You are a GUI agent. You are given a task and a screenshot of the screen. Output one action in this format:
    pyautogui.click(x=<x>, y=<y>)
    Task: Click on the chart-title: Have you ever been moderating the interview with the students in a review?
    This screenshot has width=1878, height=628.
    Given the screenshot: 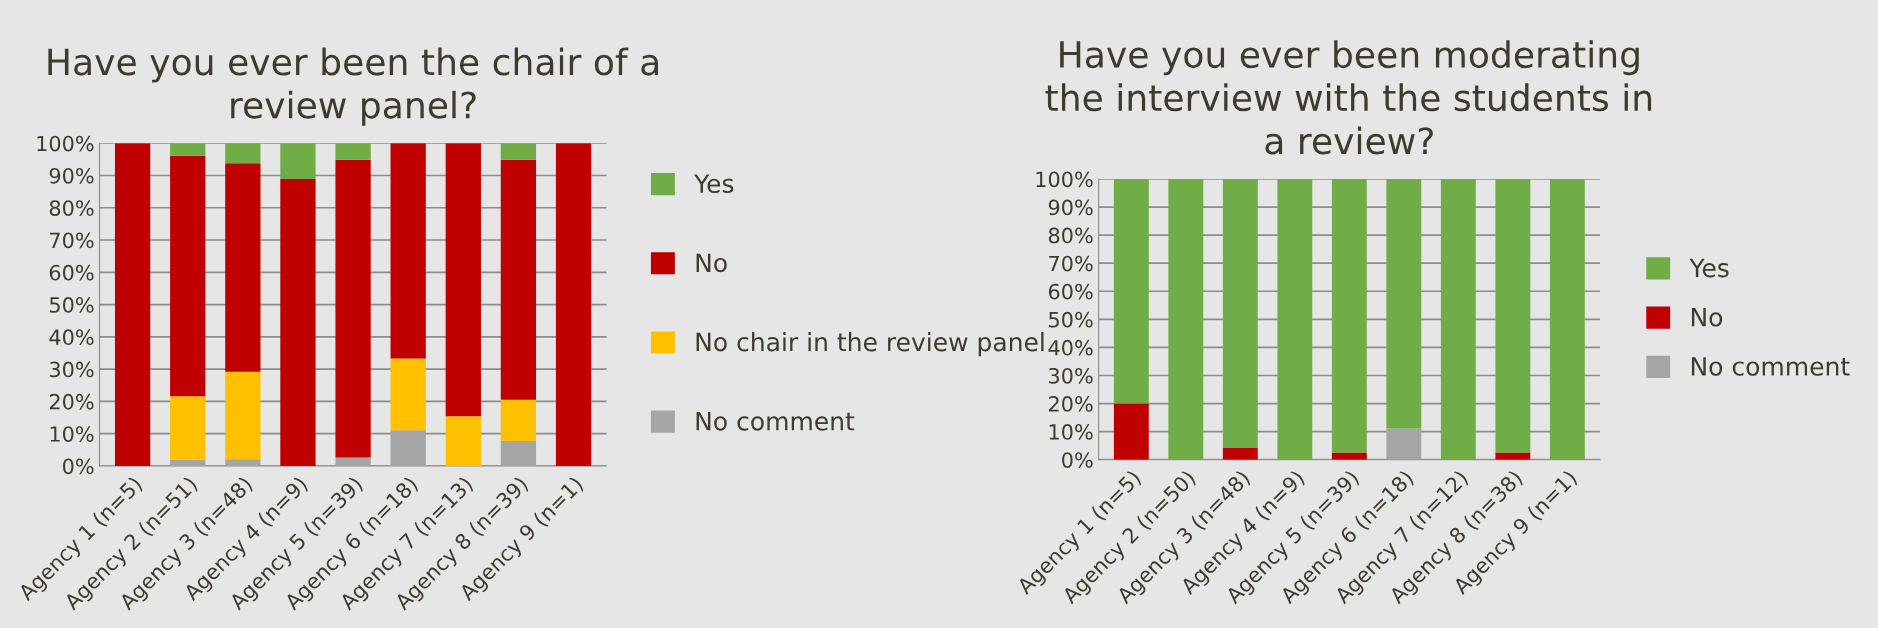 What is the action you would take?
    pyautogui.click(x=1348, y=97)
    